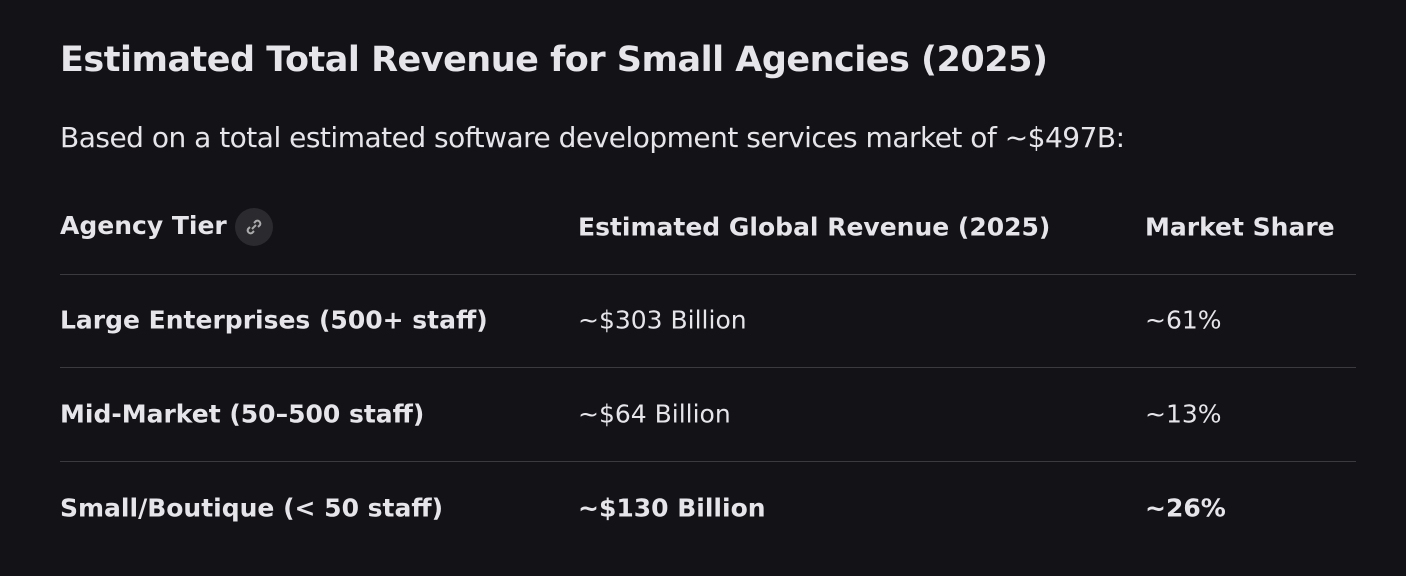  What do you see at coordinates (274, 320) in the screenshot?
I see `cell: Large Enterprises (500+ staff)` at bounding box center [274, 320].